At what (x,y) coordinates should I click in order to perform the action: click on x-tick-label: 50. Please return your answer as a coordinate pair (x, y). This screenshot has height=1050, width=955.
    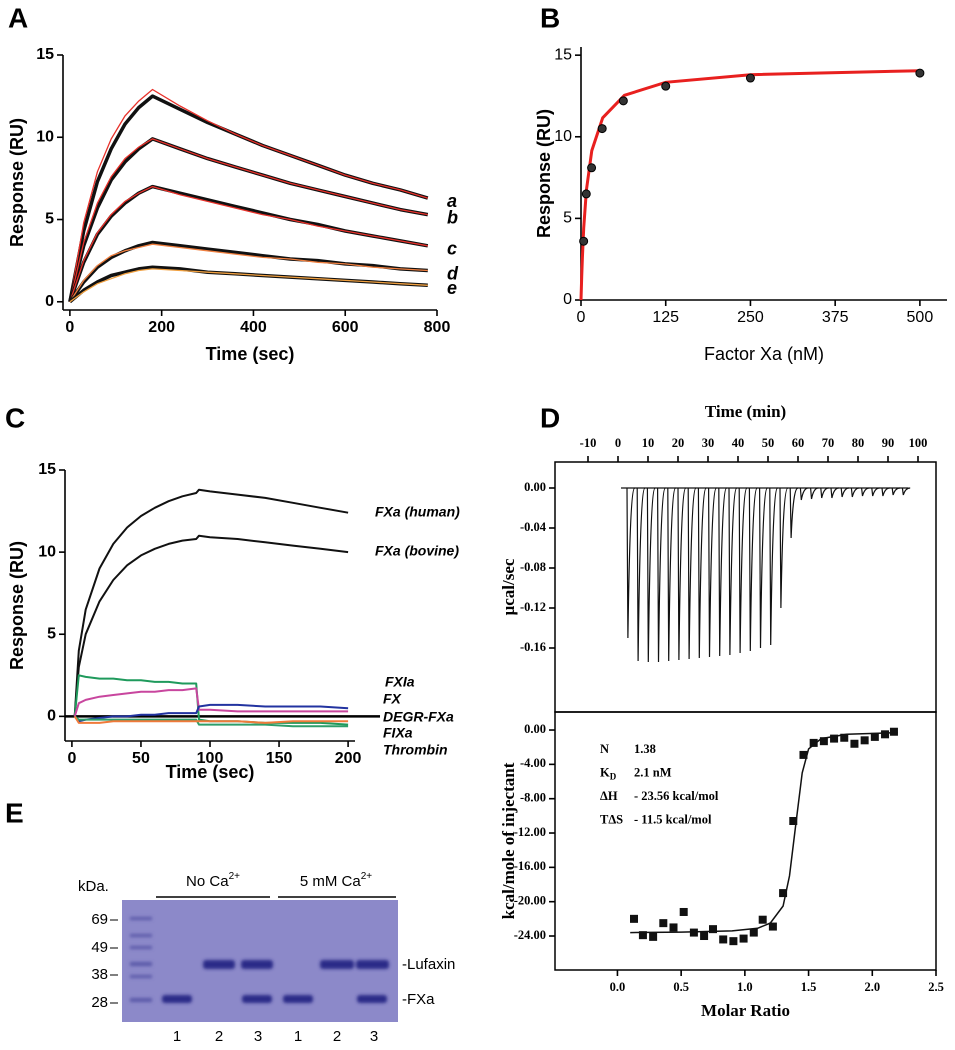
    Looking at the image, I should click on (768, 443).